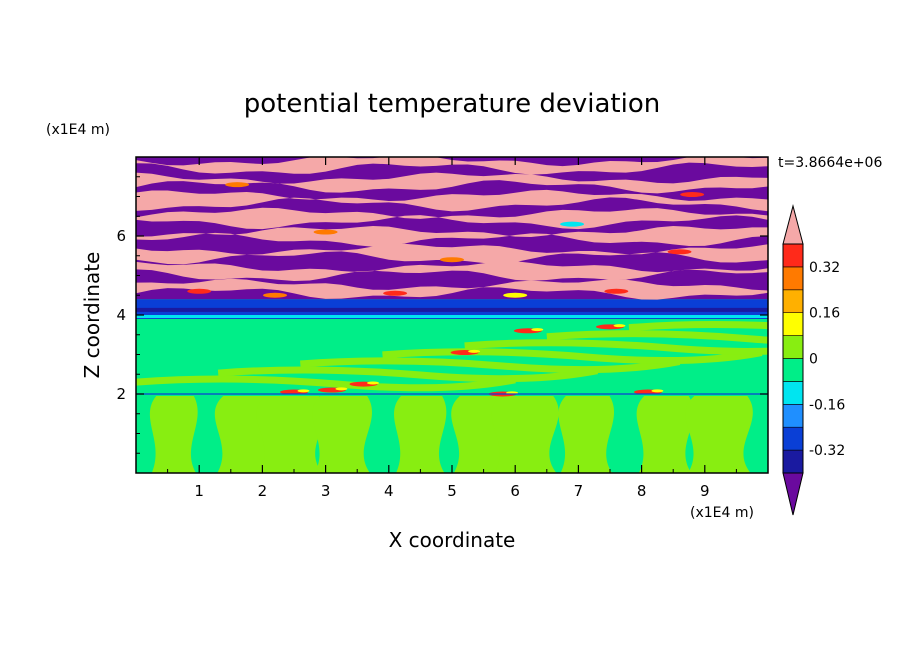 This screenshot has width=904, height=654. I want to click on colorbar-label: -0.32, so click(827, 451).